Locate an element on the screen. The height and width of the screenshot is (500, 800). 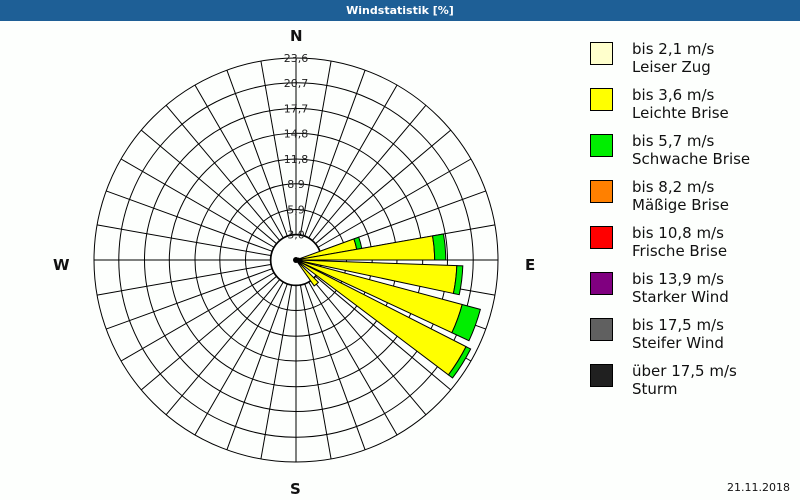
compass-east: E is located at coordinates (530, 265).